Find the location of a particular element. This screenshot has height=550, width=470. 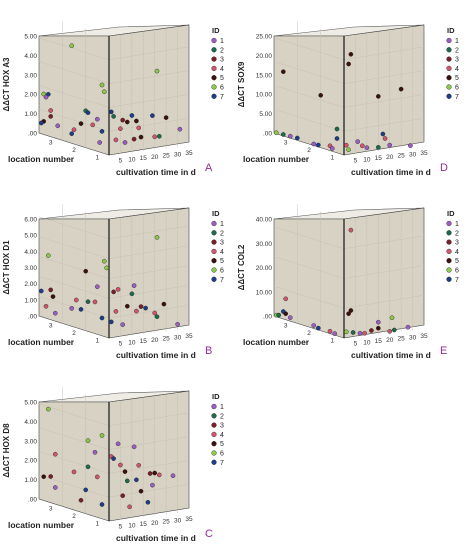

panel-letter: C is located at coordinates (209, 534).